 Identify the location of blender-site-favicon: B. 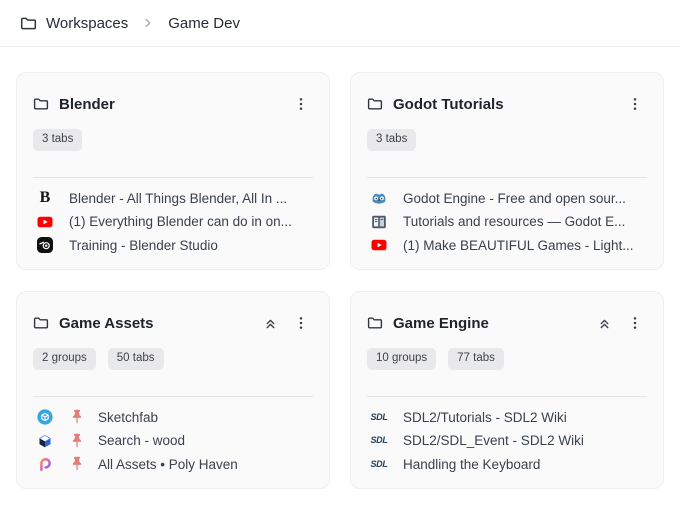
(45, 198).